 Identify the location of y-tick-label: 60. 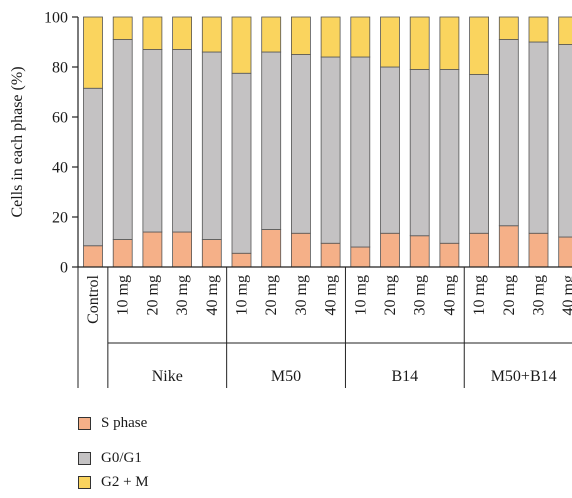
(60, 118).